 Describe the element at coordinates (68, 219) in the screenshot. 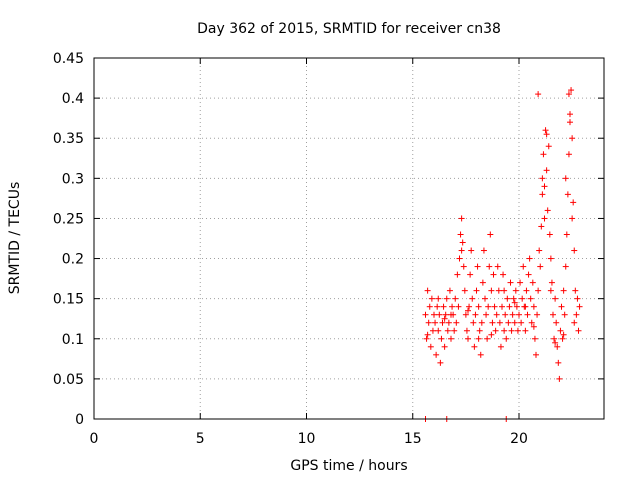

I see `y-tick-label: 0.25` at that location.